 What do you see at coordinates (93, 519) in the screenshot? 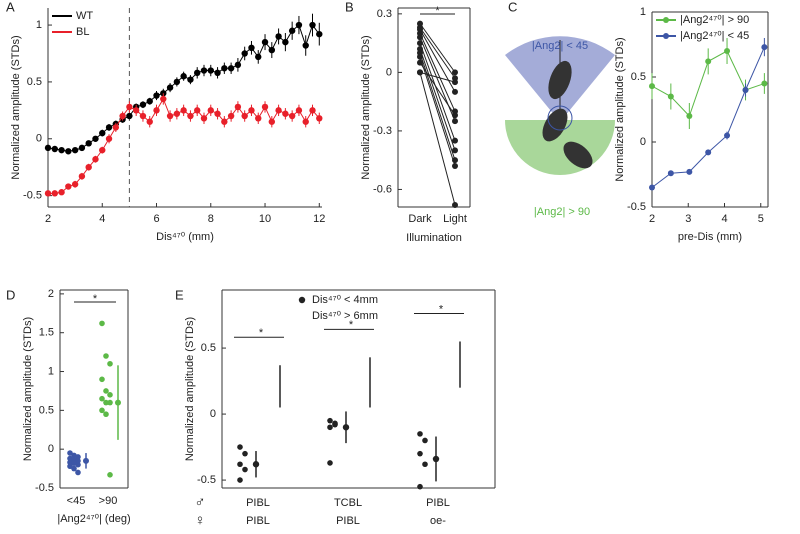
I see `x-axis-label: |Ang2⁴⁷⁰| (deg)` at bounding box center [93, 519].